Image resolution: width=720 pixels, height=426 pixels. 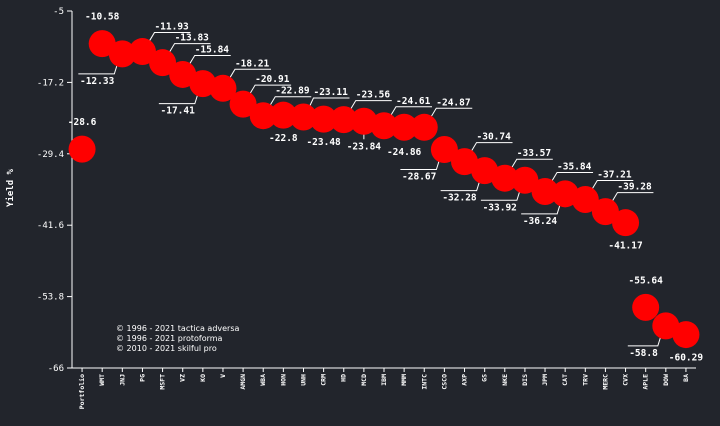 I want to click on x-tick-label: MCD, so click(x=364, y=380).